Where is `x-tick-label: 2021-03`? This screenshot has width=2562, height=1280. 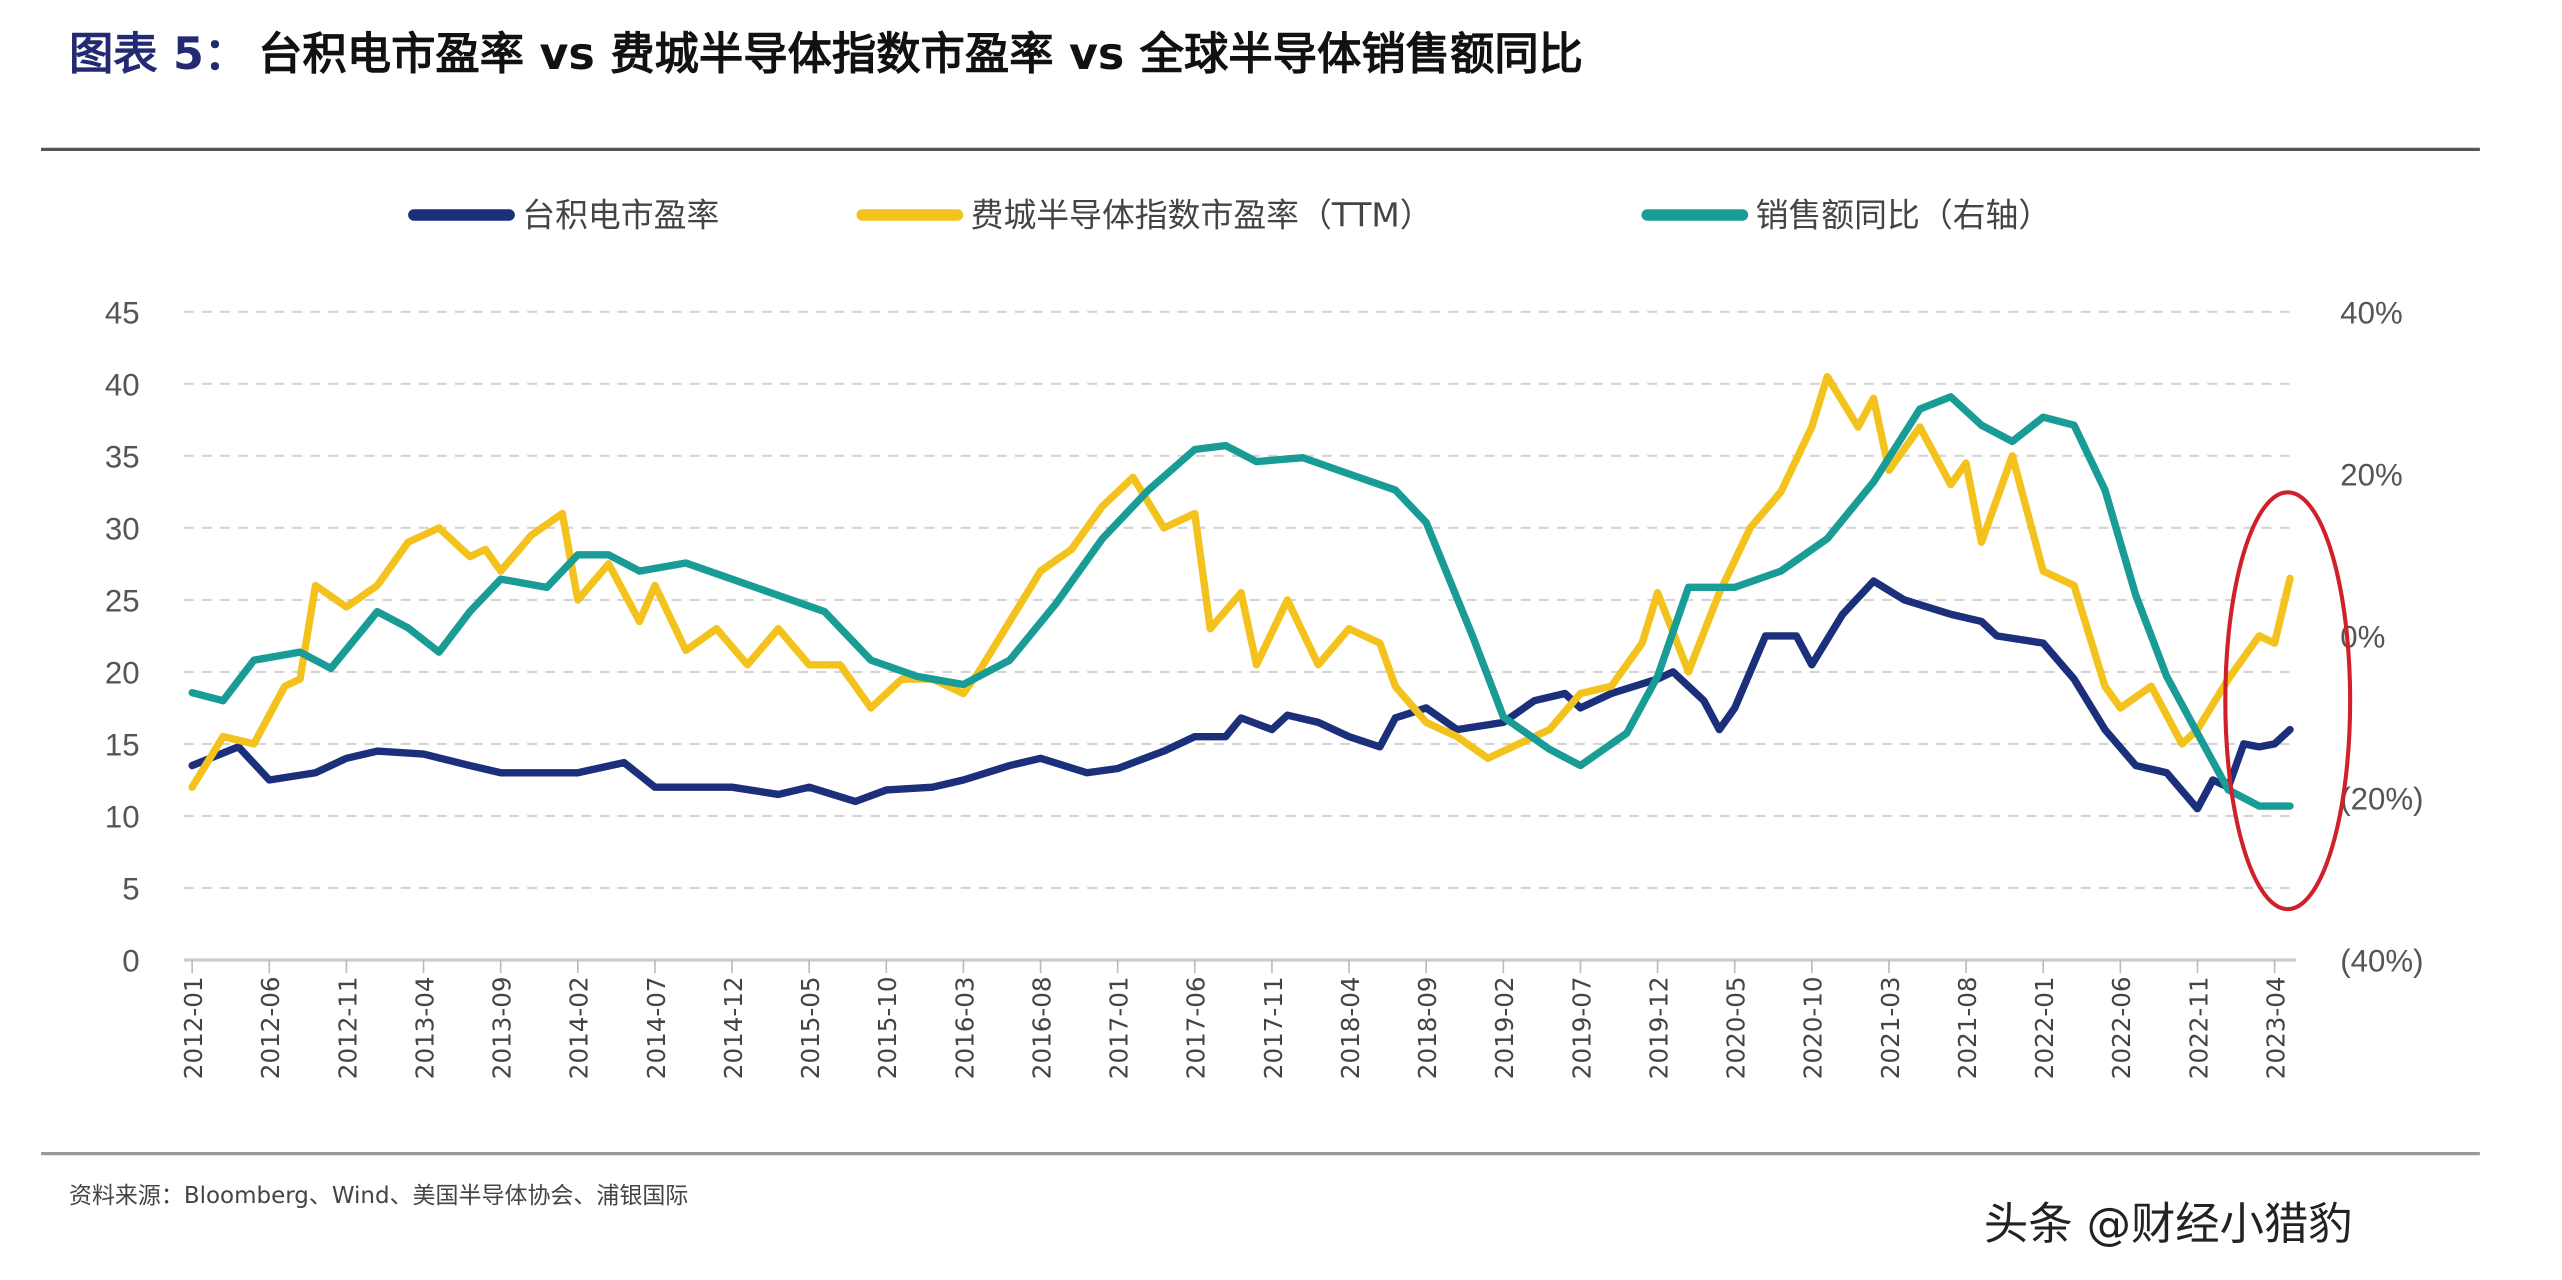 x-tick-label: 2021-03 is located at coordinates (1890, 1027).